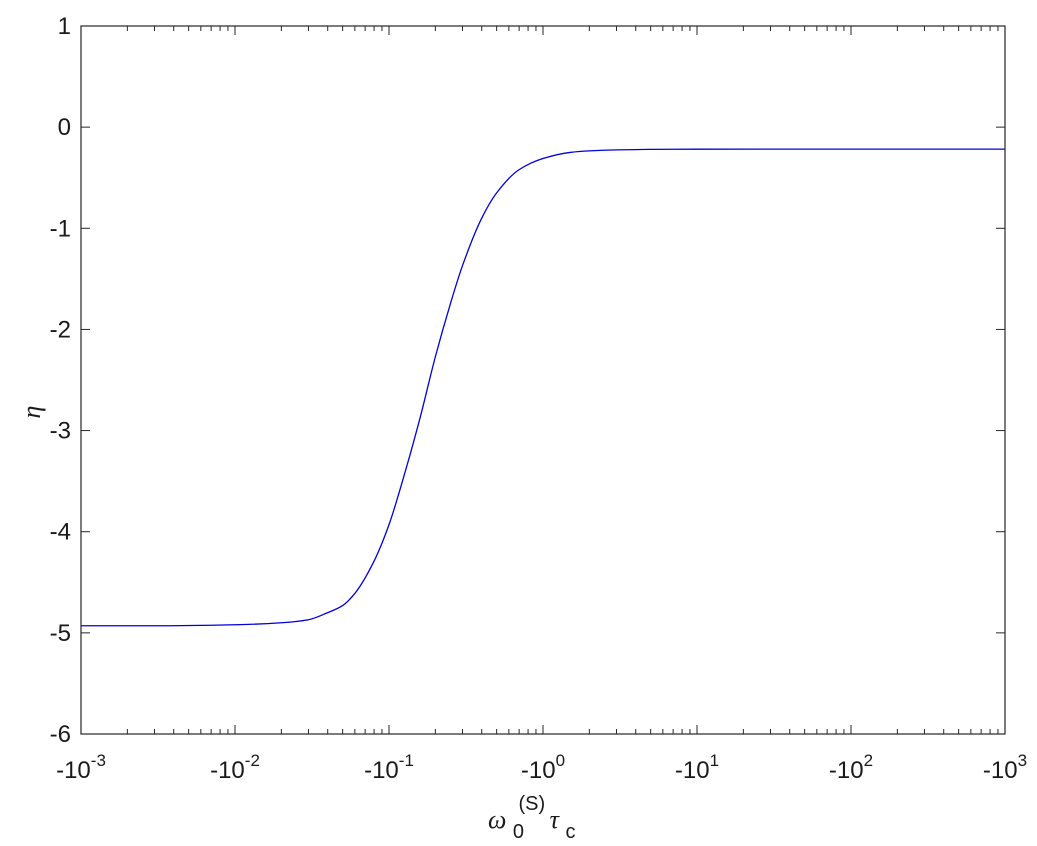 Image resolution: width=1037 pixels, height=846 pixels. Describe the element at coordinates (235, 767) in the screenshot. I see `x-tick-label: -10-2` at that location.